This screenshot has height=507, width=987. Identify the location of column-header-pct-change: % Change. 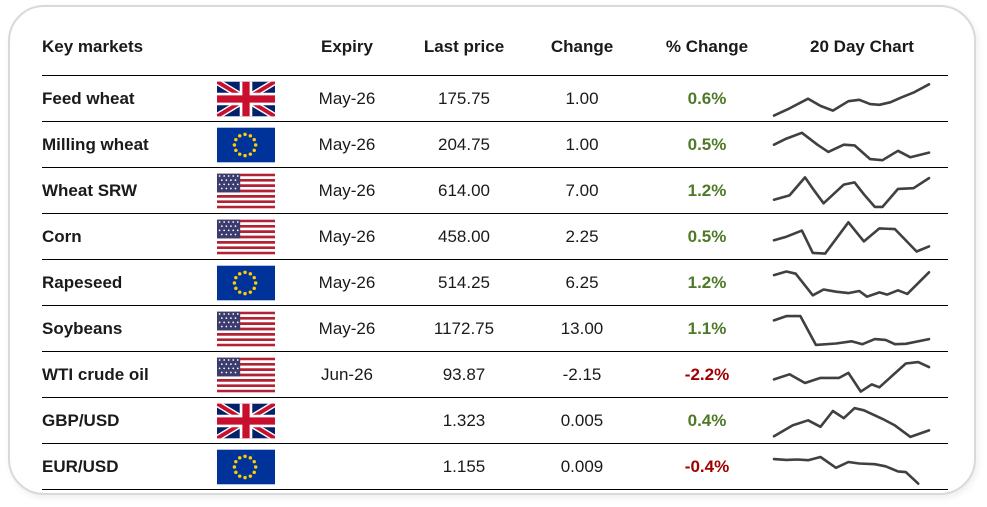
(707, 46).